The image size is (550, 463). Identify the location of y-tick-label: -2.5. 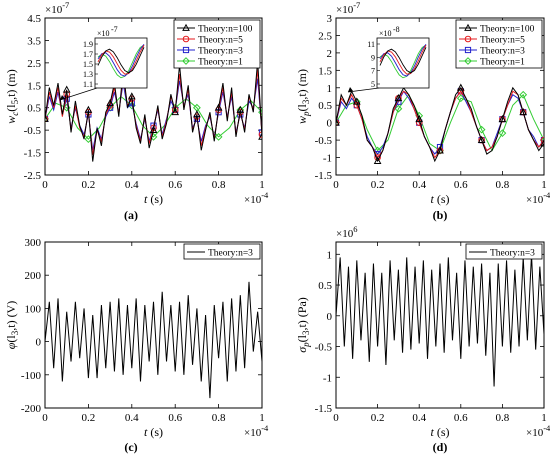
(33, 176).